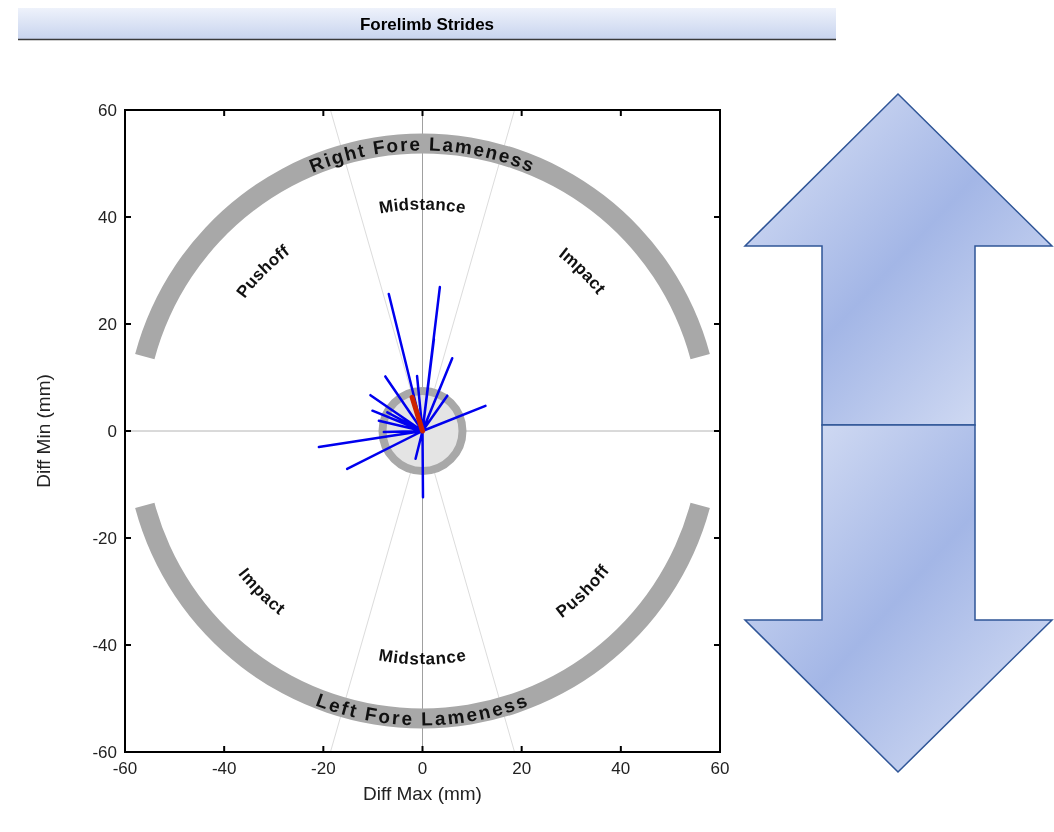 The height and width of the screenshot is (832, 1054). What do you see at coordinates (224, 768) in the screenshot?
I see `x-tick-label: -40` at bounding box center [224, 768].